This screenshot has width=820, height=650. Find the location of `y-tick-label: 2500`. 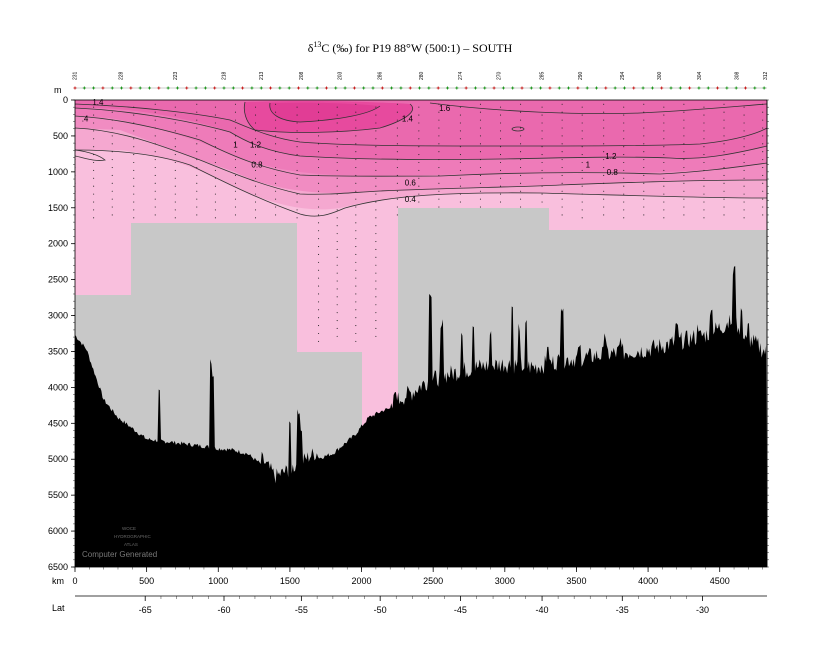

y-tick-label: 2500 is located at coordinates (58, 280).